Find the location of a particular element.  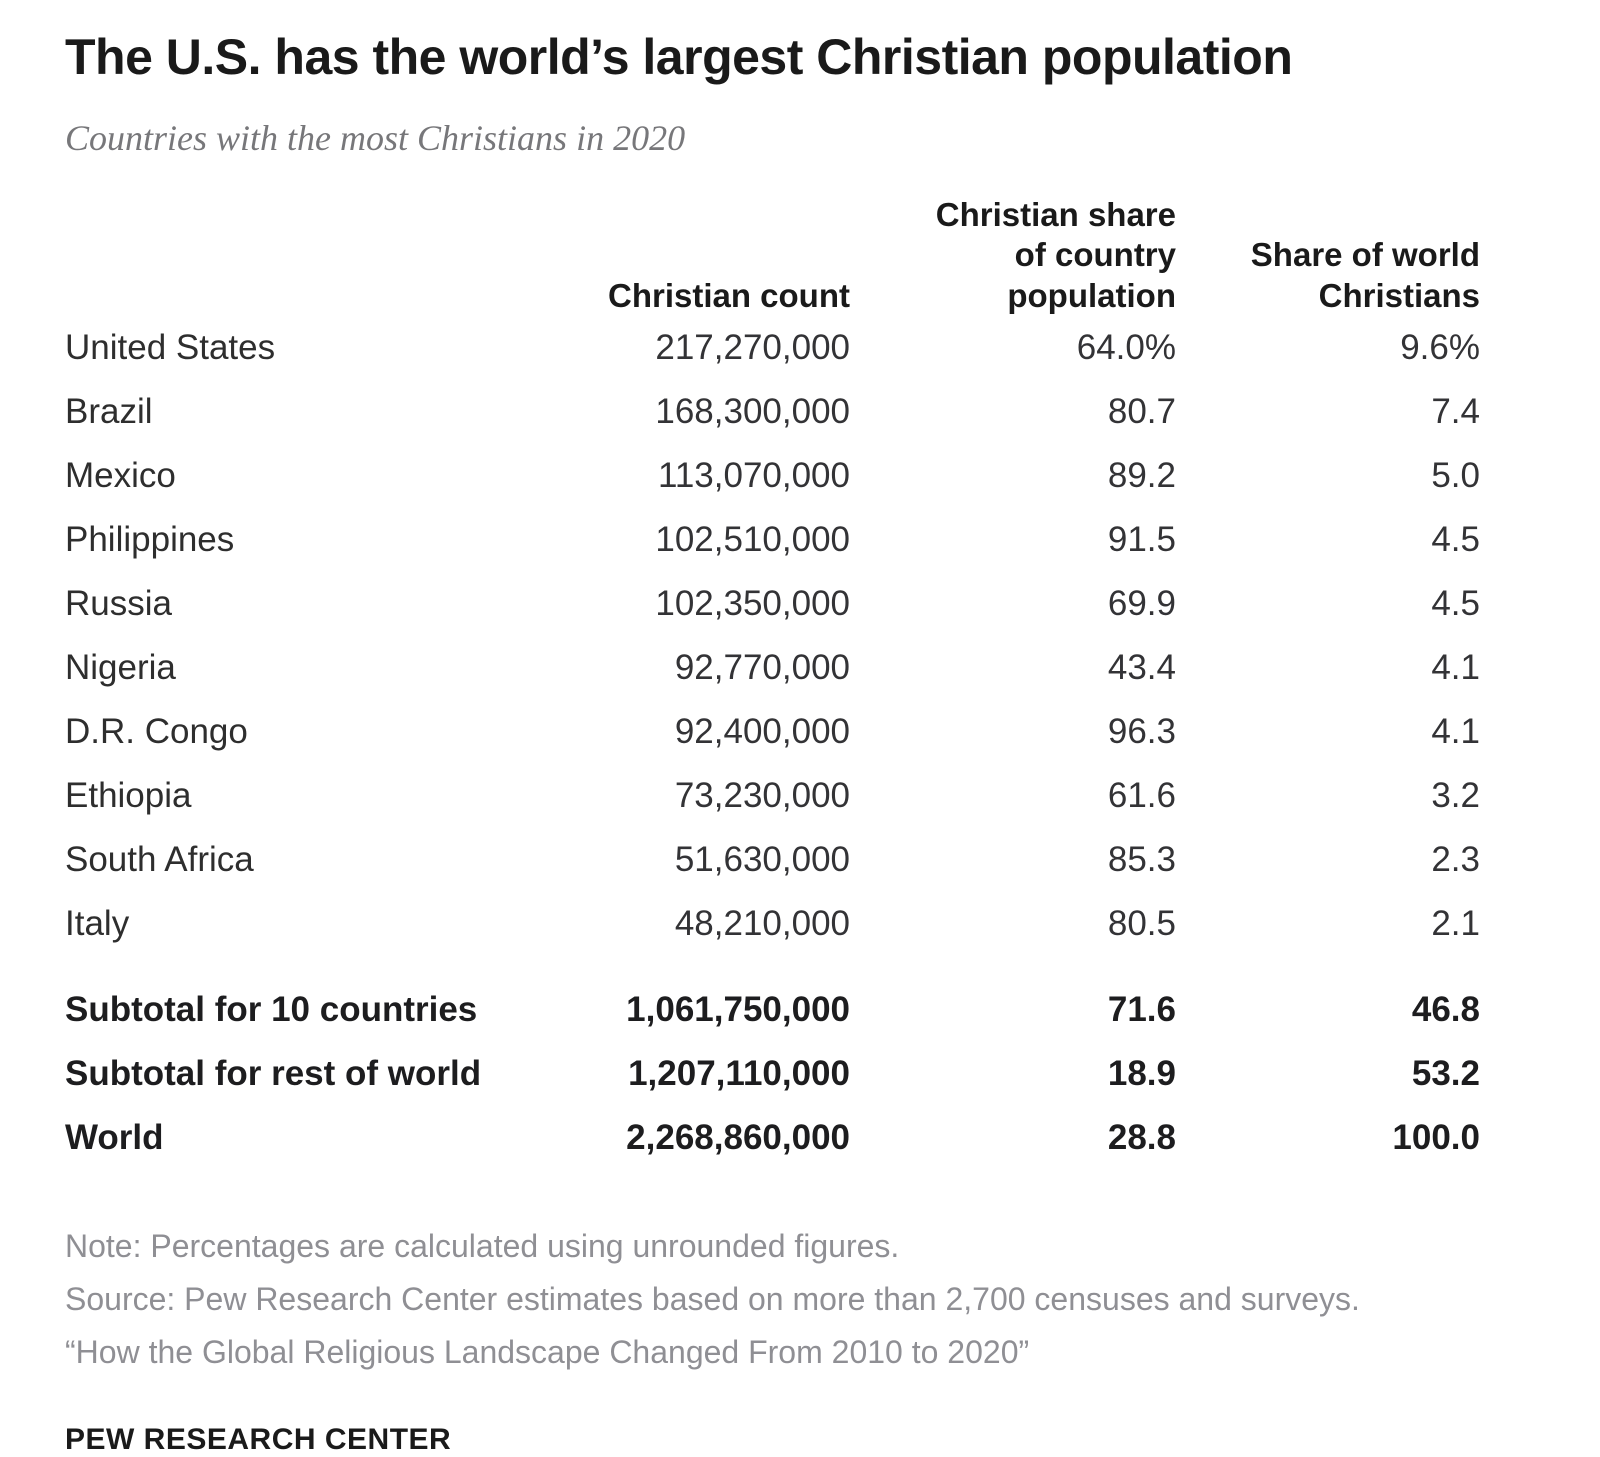

share-of-country: 80.5 is located at coordinates (1141, 923).